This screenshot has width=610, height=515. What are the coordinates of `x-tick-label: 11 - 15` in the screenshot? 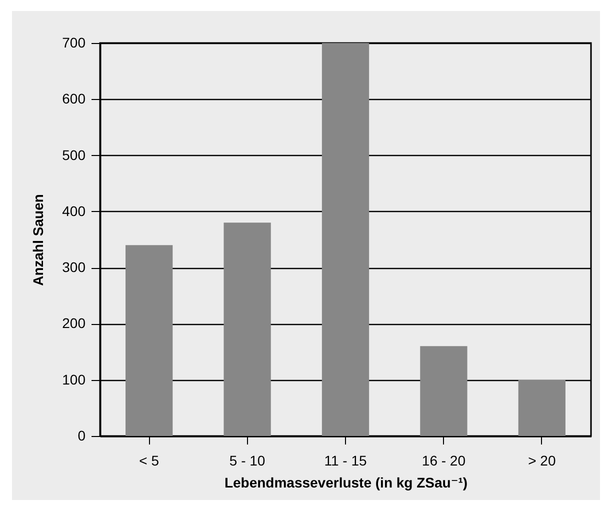 It's located at (345, 460).